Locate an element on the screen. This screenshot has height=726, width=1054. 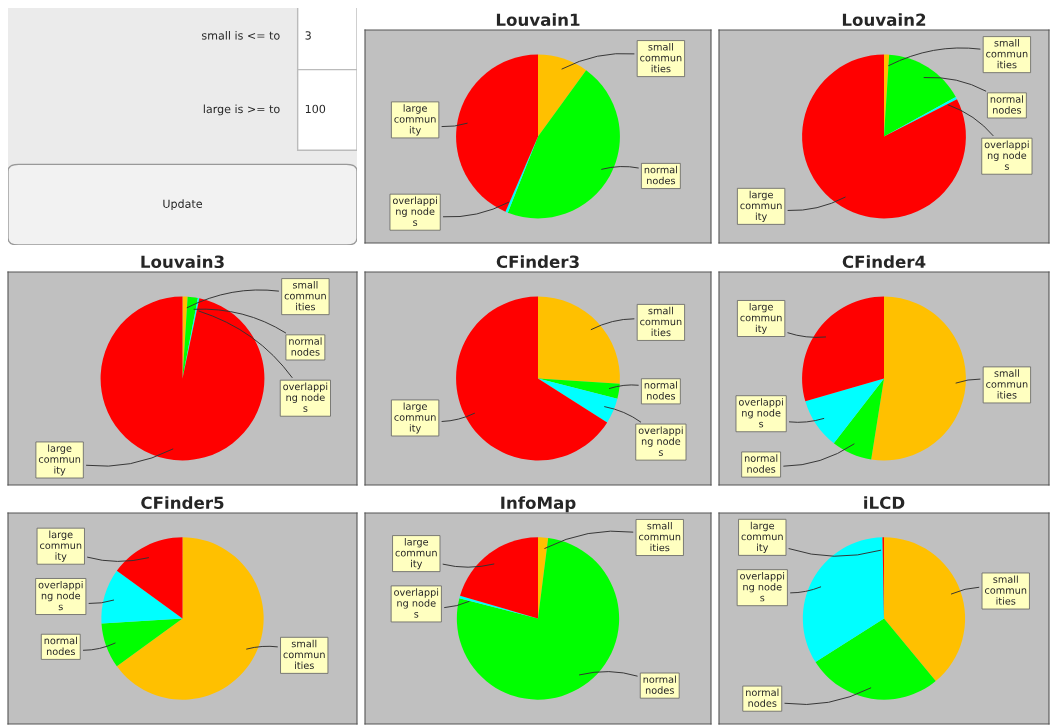
chart-title: Louvain2 is located at coordinates (884, 20).